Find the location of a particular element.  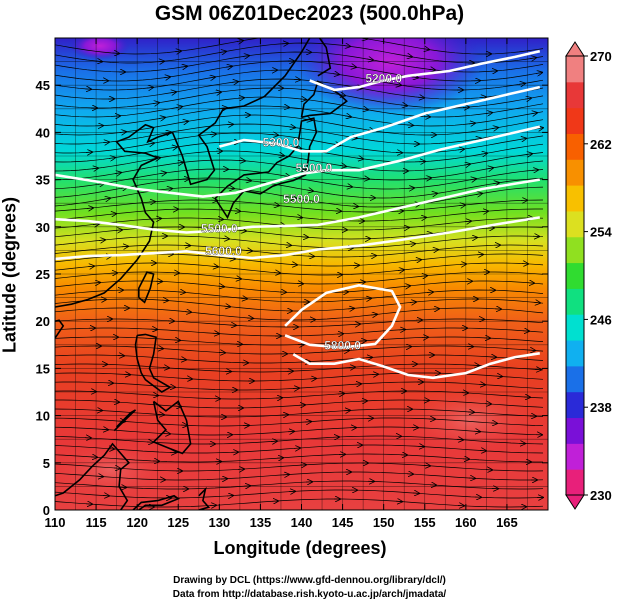

y-tick-label: 35 is located at coordinates (43, 180).